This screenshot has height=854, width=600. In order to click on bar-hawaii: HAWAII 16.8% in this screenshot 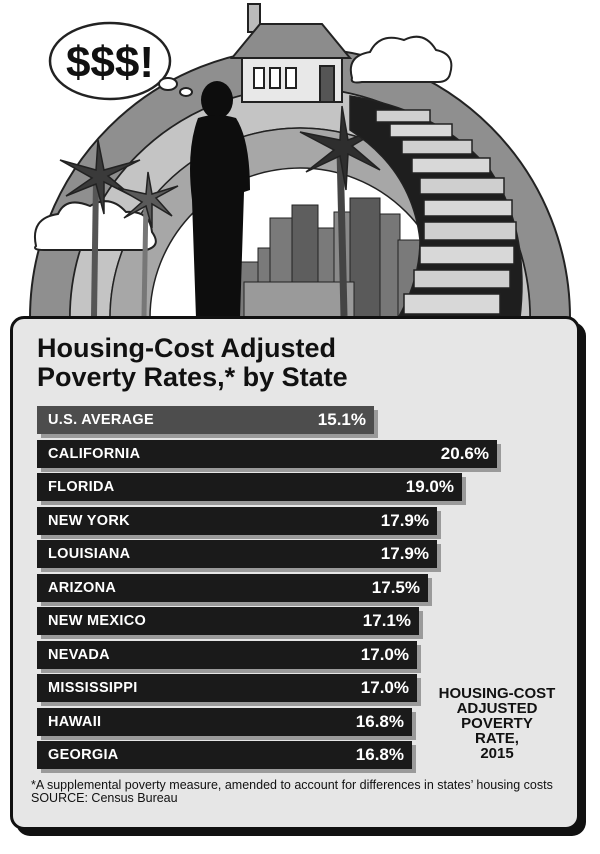, I will do `click(224, 722)`.